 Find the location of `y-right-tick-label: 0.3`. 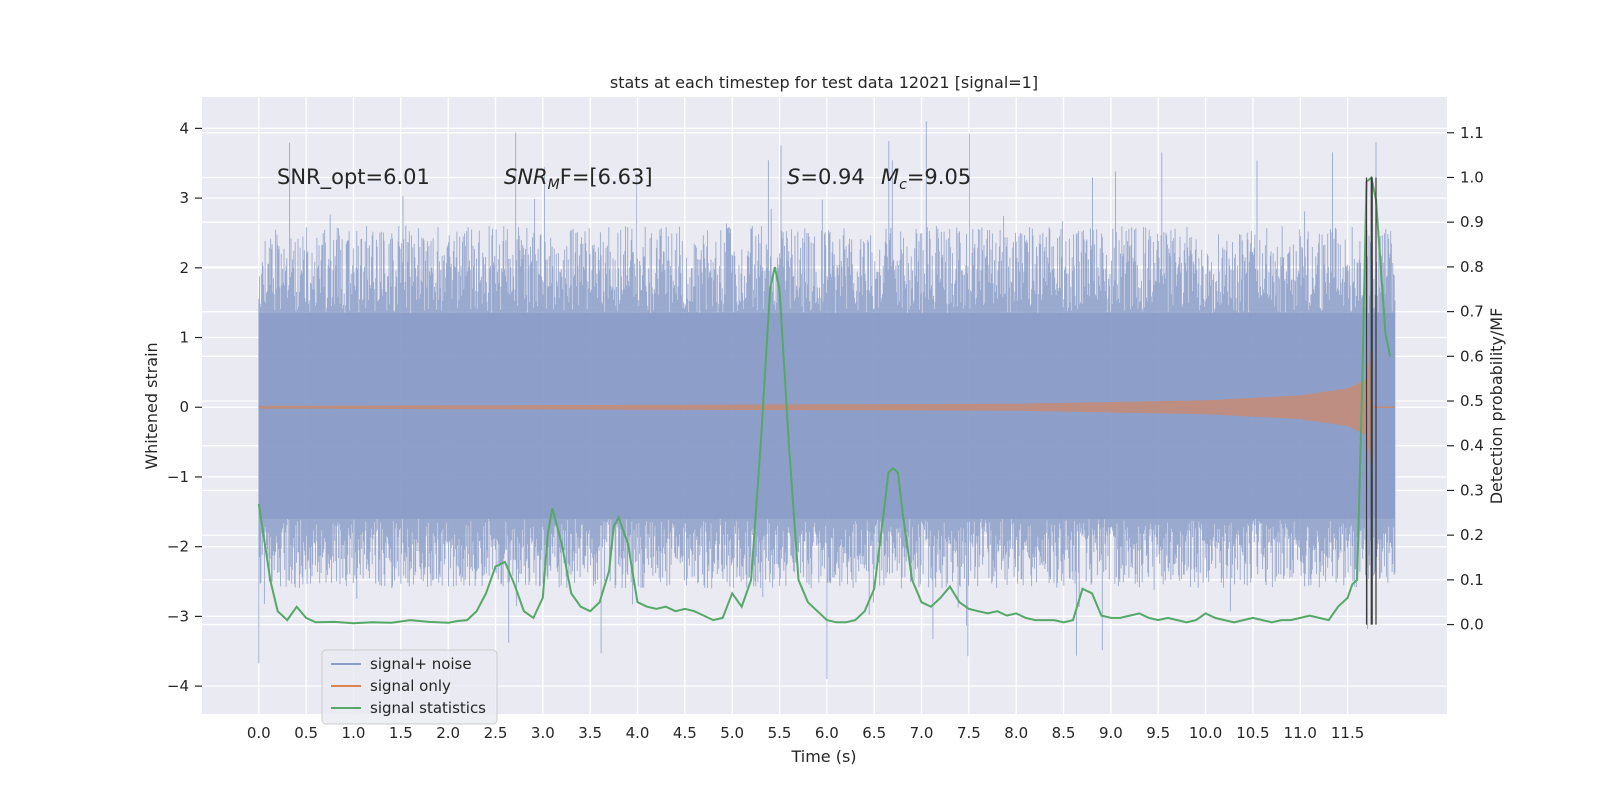

y-right-tick-label: 0.3 is located at coordinates (1472, 490).